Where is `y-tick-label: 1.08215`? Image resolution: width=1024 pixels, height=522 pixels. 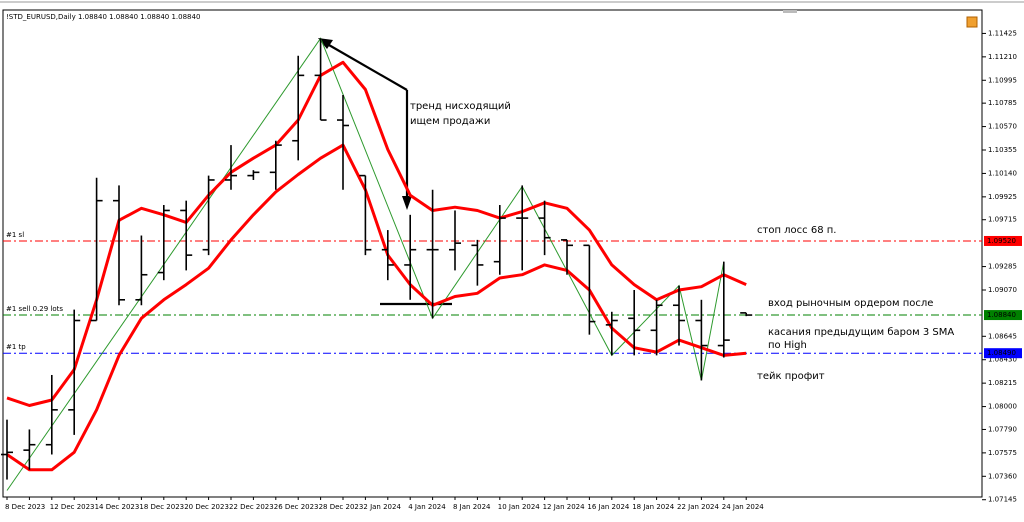 y-tick-label: 1.08215 is located at coordinates (1002, 383).